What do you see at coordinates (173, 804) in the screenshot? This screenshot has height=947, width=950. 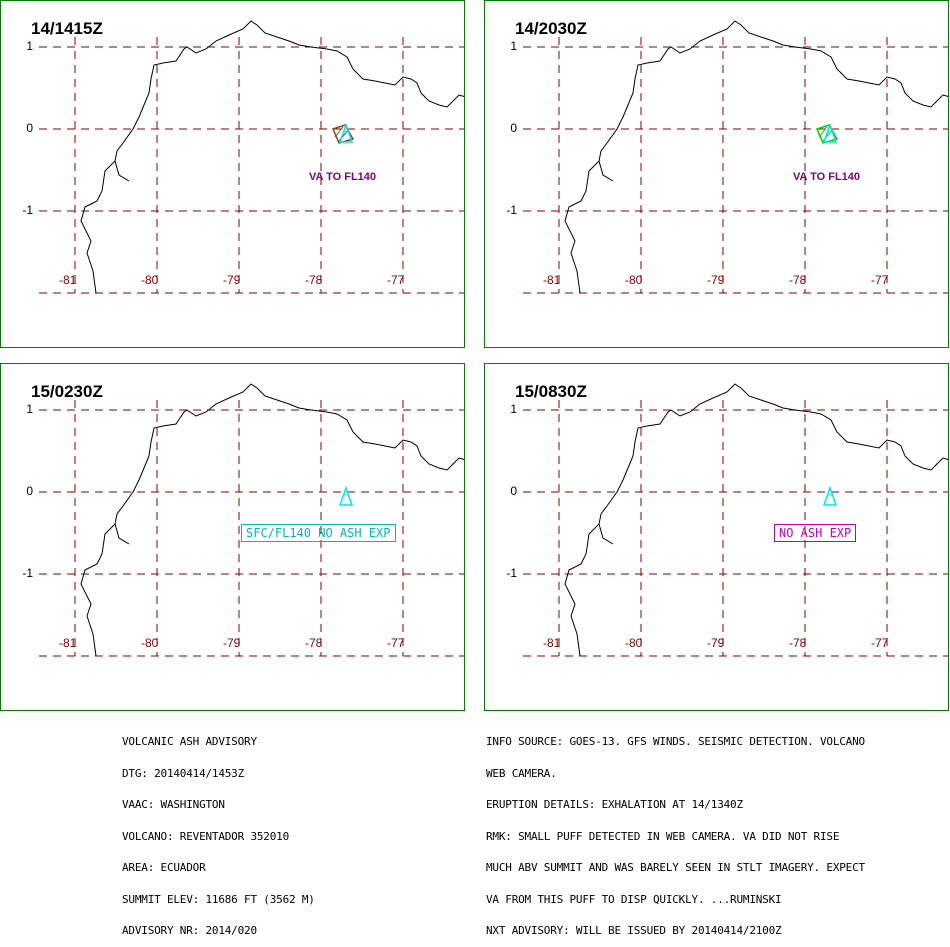 I see `advisory-line: VAAC: WASHINGTON` at bounding box center [173, 804].